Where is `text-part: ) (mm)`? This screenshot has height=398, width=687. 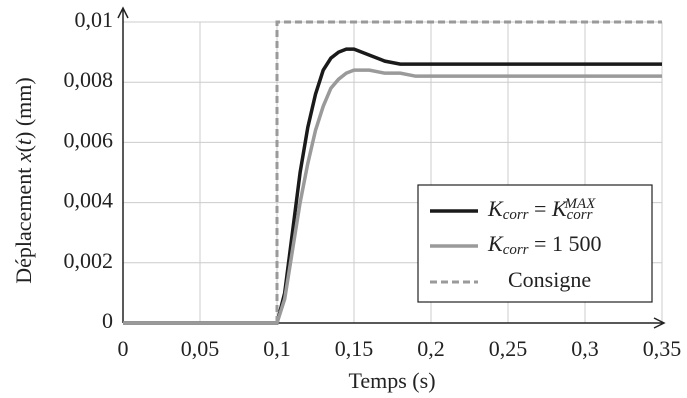 text-part: ) (mm) is located at coordinates (23, 108).